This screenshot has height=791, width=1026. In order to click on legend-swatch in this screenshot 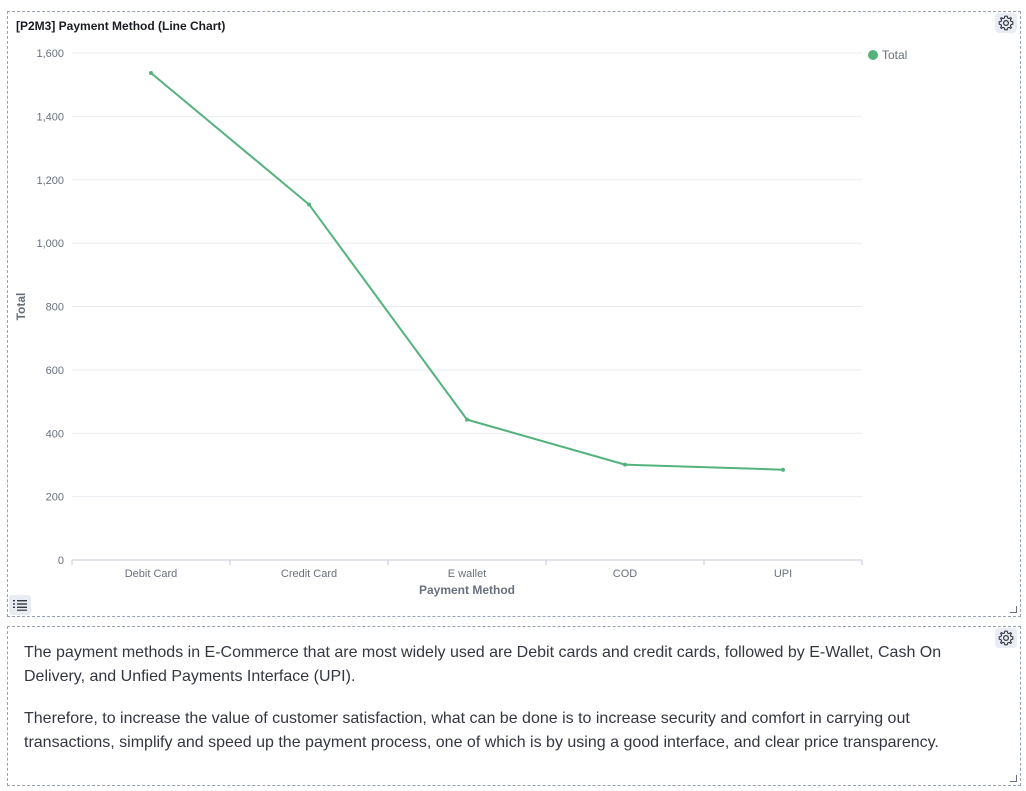, I will do `click(873, 55)`.